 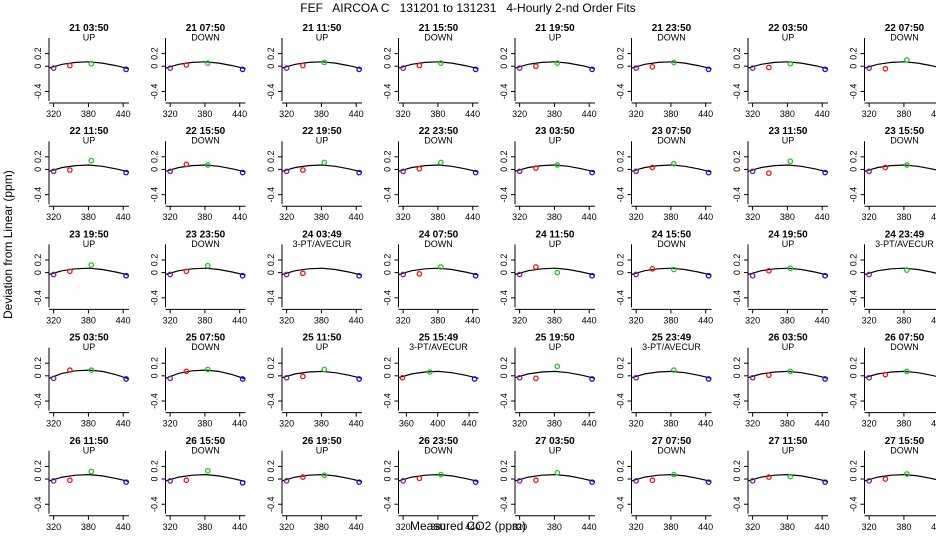 I want to click on panel-title: 22 03:50, so click(x=788, y=28).